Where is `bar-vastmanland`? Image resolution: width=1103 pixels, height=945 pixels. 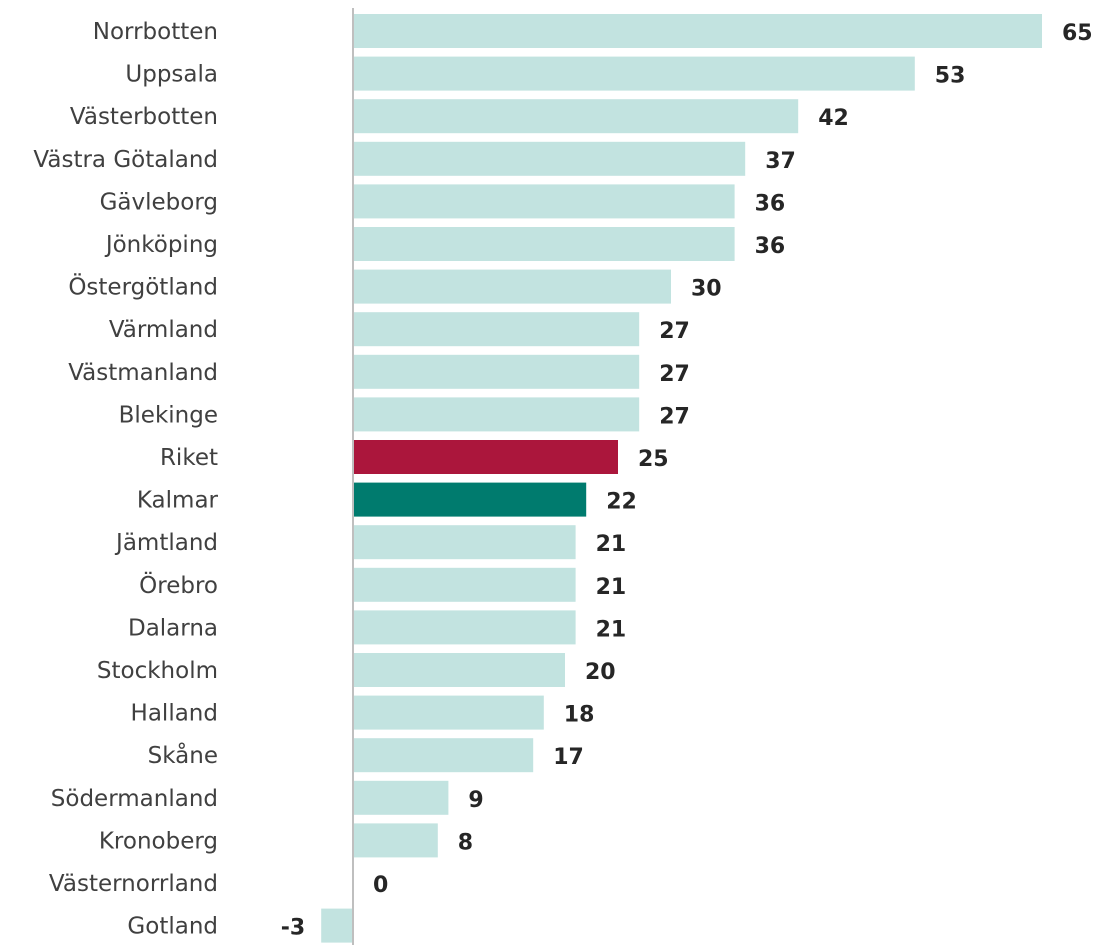 bar-vastmanland is located at coordinates (496, 371).